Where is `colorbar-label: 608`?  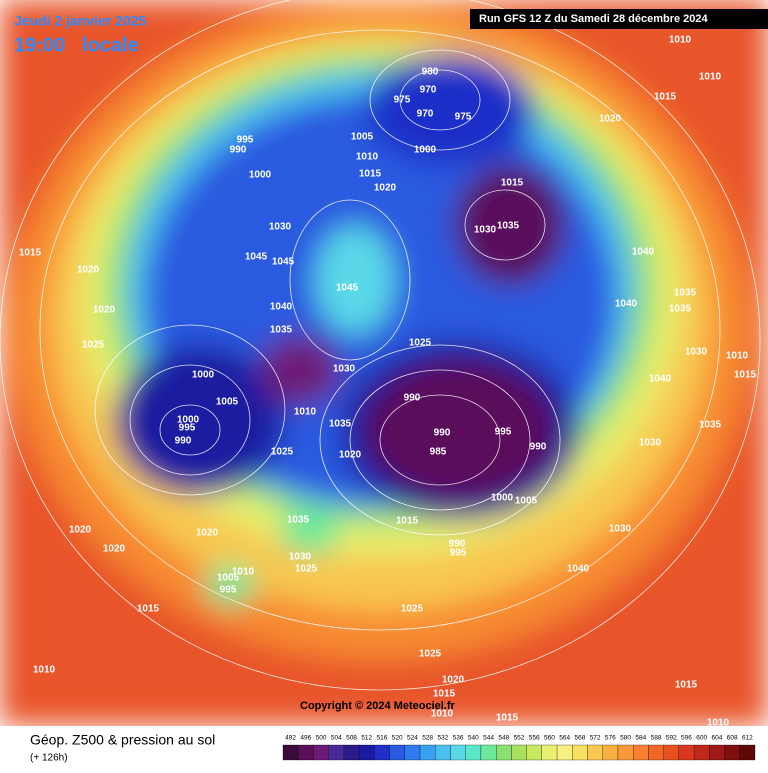 colorbar-label: 608 is located at coordinates (732, 738).